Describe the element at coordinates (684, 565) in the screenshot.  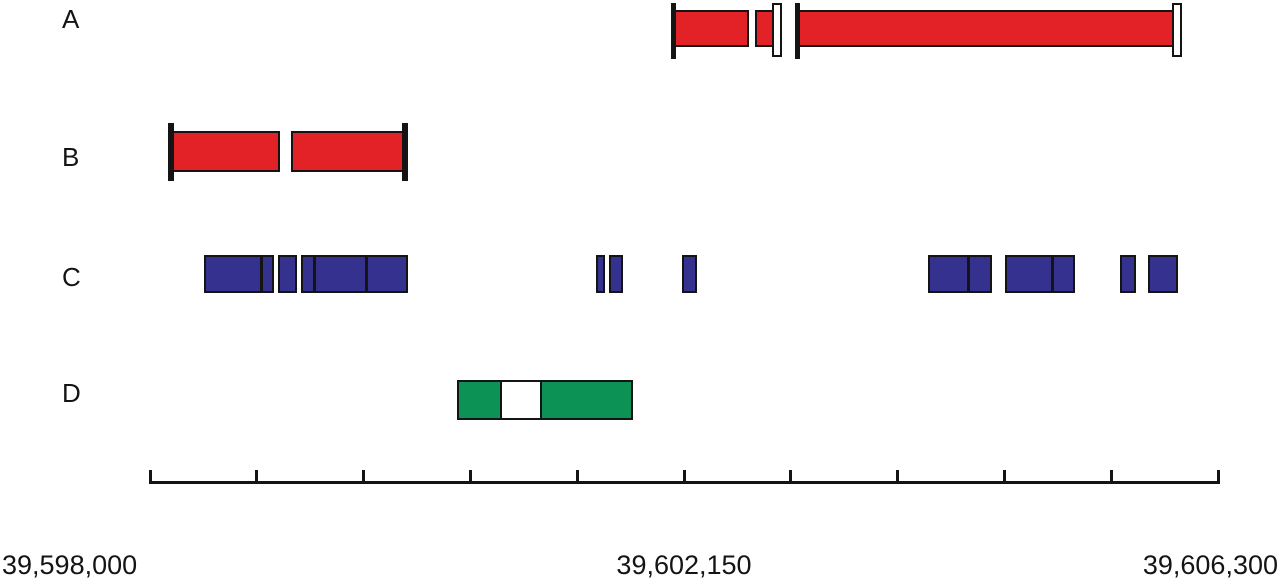
I see `axis-label-center: 39,602,150` at that location.